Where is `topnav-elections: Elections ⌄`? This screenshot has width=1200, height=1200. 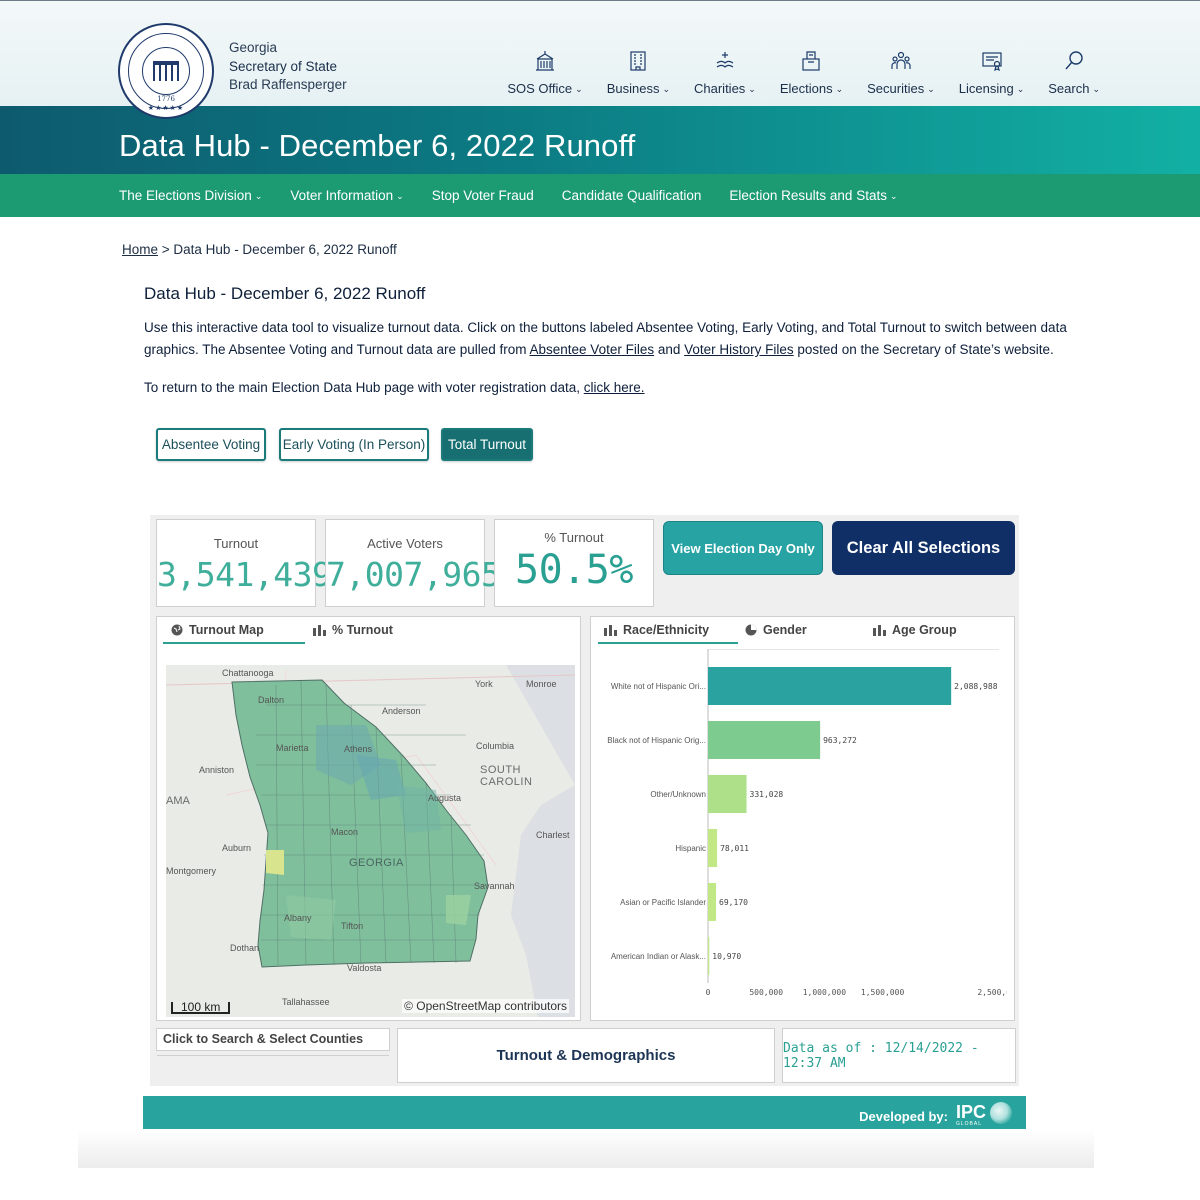
topnav-elections: Elections ⌄ is located at coordinates (811, 72).